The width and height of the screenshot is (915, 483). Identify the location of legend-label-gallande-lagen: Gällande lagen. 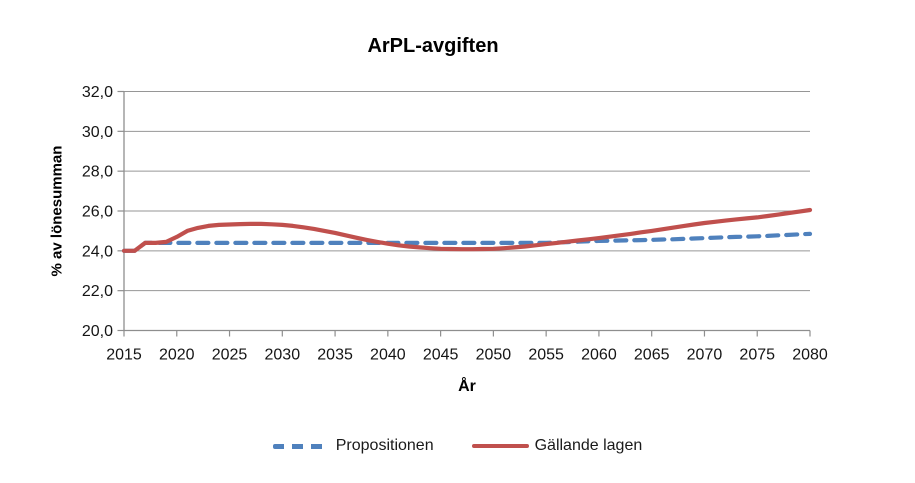
(588, 445).